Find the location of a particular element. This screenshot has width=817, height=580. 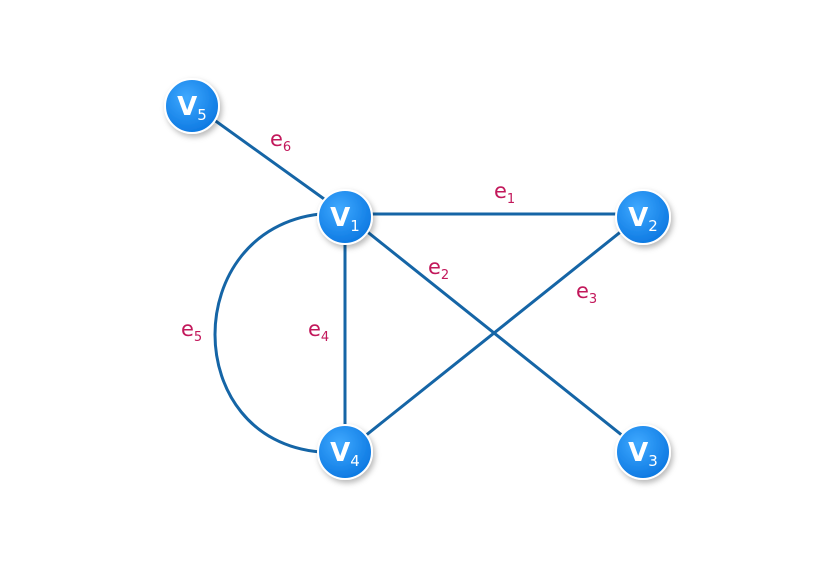

node-v3: V3 is located at coordinates (643, 452).